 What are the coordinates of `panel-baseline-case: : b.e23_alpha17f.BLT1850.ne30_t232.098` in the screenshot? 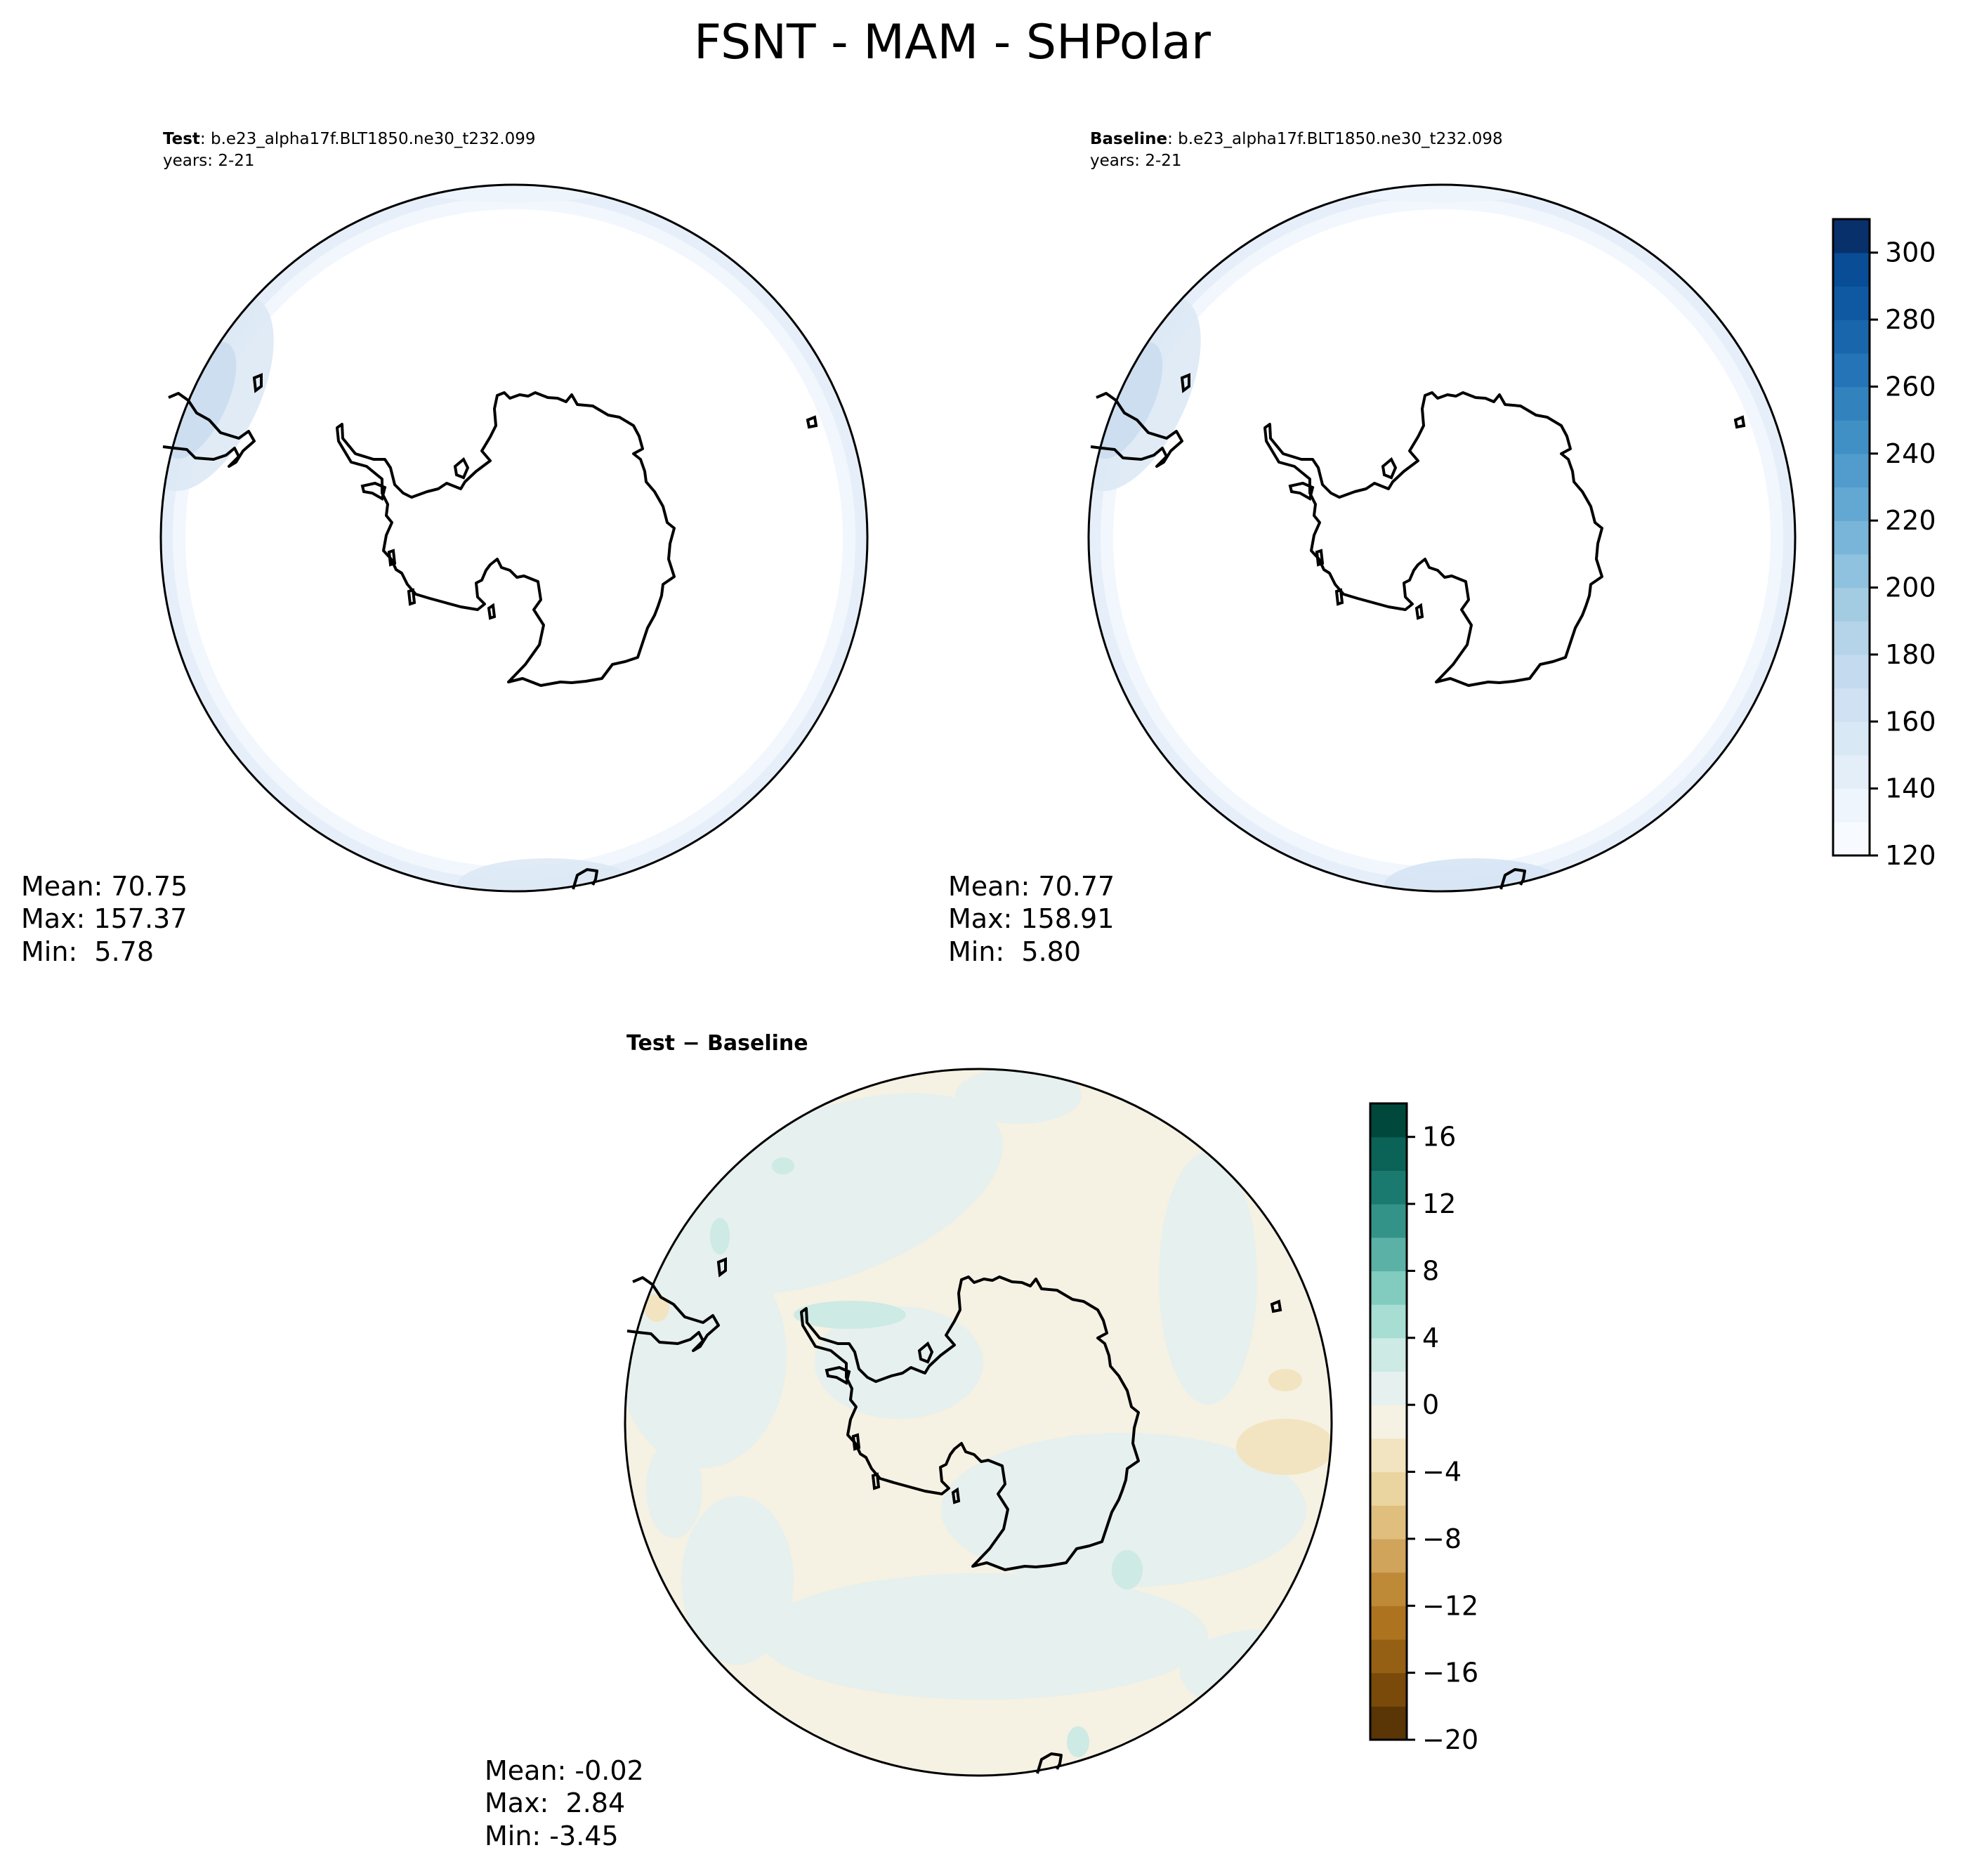 It's located at (1335, 139).